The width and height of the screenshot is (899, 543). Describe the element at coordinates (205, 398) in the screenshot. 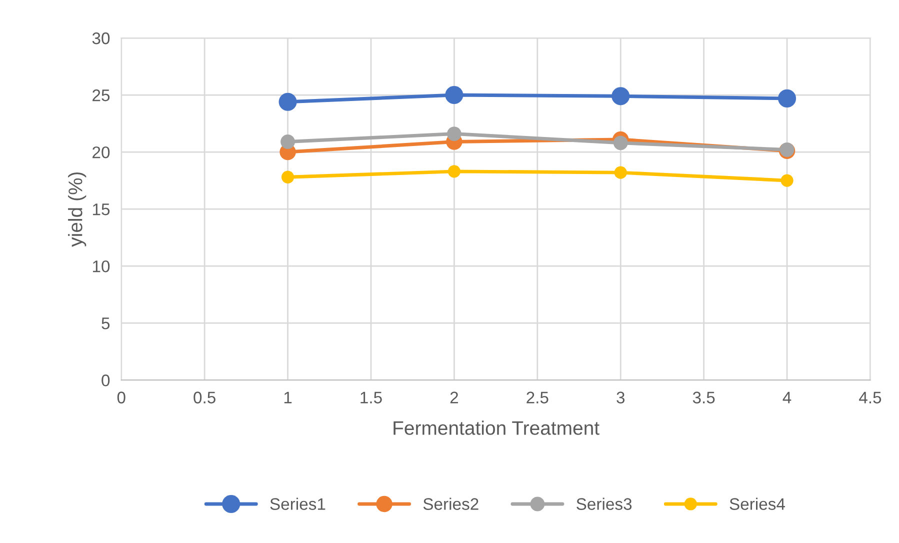

I see `x-tick-label: 0.5` at that location.